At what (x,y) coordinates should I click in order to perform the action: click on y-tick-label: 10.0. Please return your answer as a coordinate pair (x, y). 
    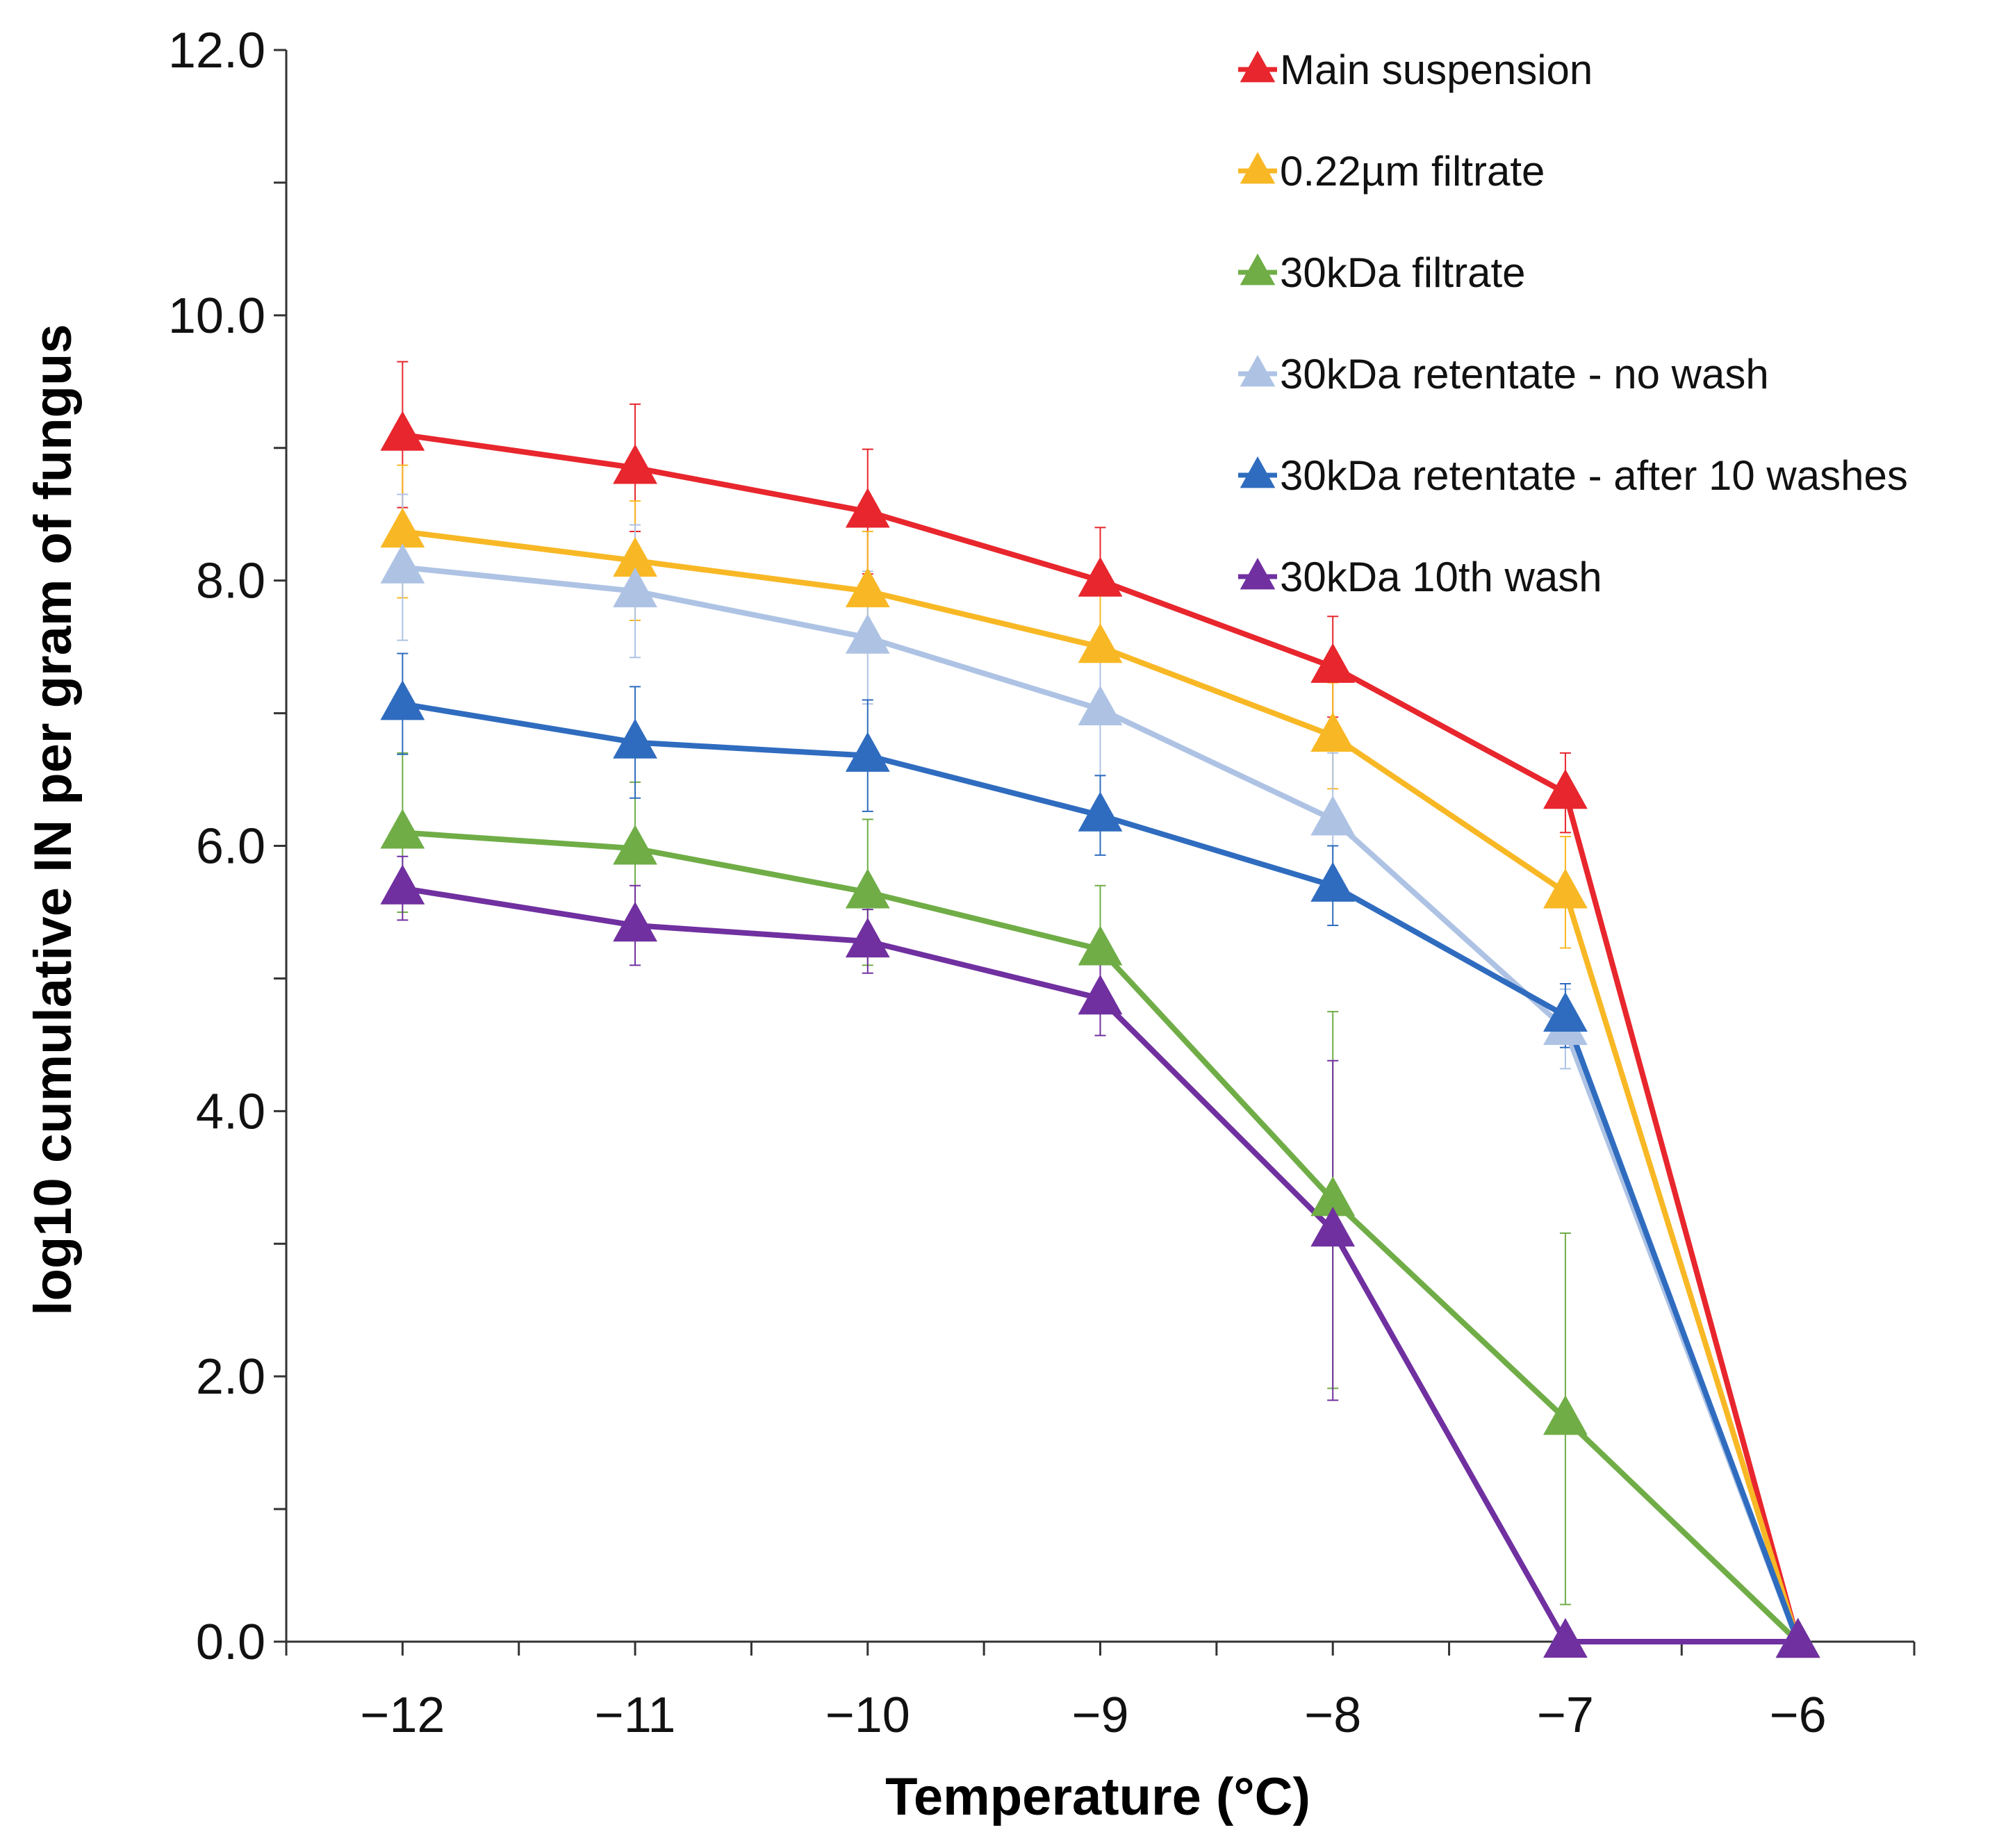
    Looking at the image, I should click on (216, 316).